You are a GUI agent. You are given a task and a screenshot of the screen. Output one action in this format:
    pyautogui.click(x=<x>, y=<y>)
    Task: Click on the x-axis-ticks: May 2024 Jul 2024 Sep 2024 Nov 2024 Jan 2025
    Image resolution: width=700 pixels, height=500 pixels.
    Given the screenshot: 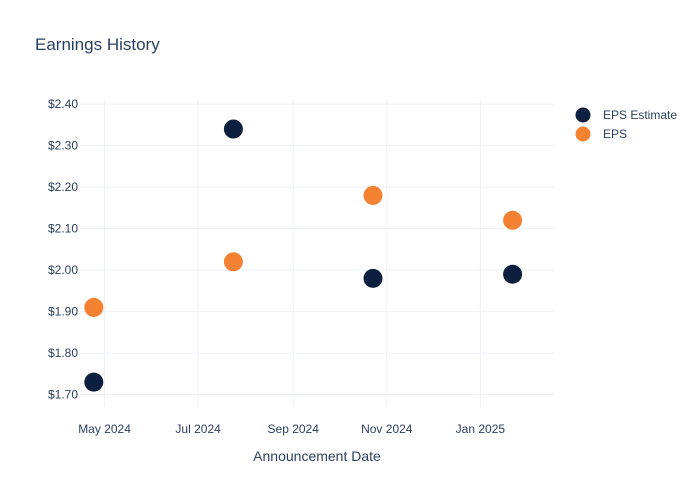 What is the action you would take?
    pyautogui.click(x=291, y=429)
    